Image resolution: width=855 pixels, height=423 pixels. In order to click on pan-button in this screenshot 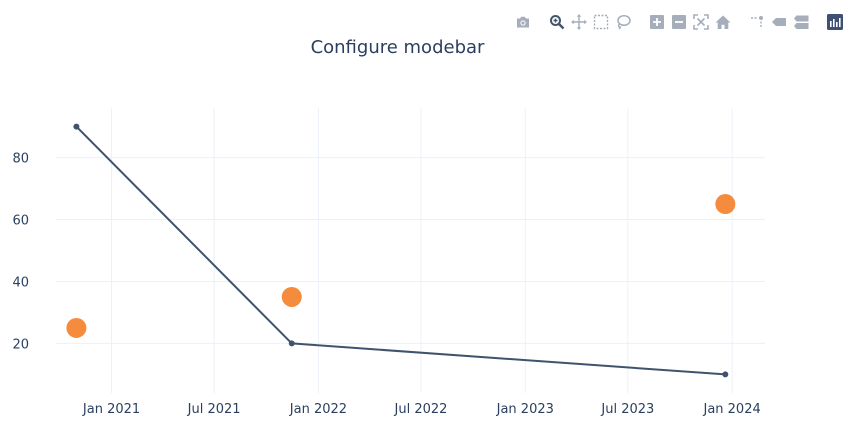, I will do `click(579, 22)`.